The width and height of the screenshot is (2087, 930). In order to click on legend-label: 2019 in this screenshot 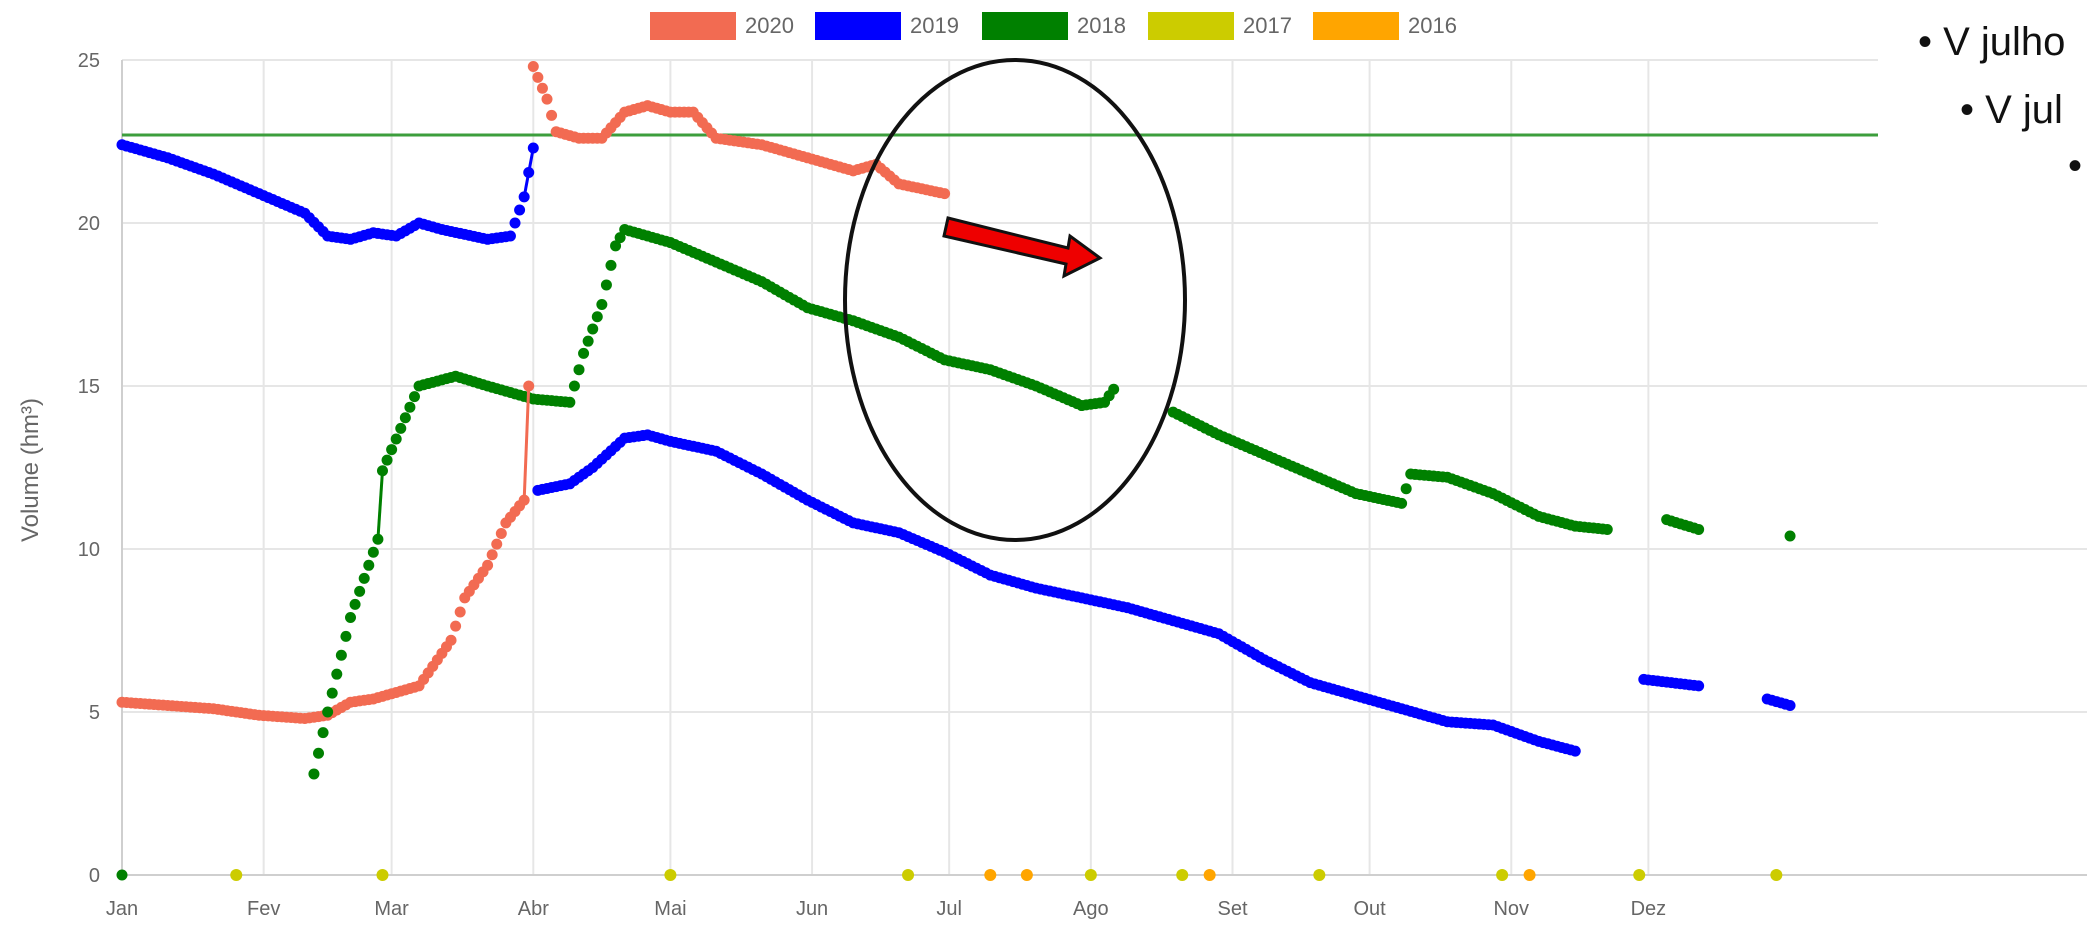, I will do `click(934, 25)`.